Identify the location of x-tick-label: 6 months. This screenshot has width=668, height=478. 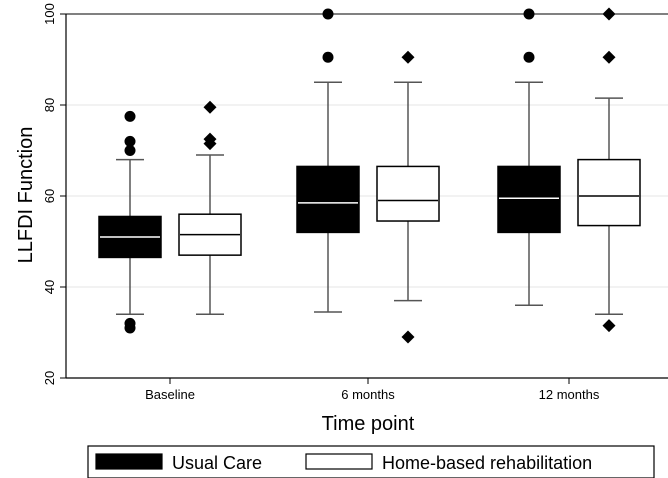
(368, 394).